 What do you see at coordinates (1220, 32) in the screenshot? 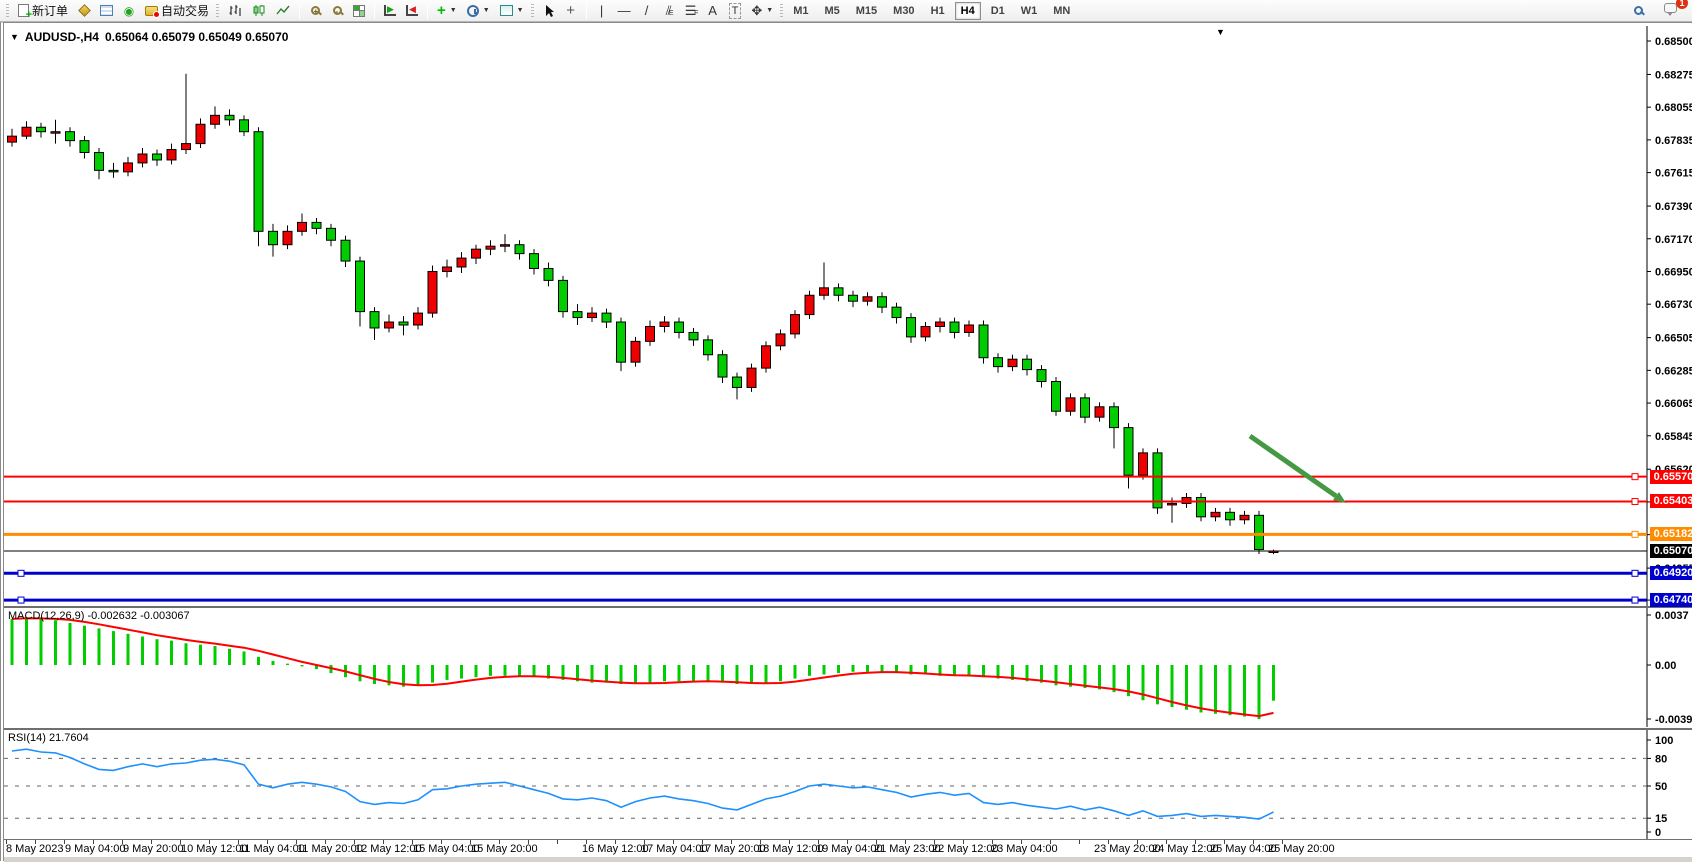
I see `chart-shift-marker: ▼` at bounding box center [1220, 32].